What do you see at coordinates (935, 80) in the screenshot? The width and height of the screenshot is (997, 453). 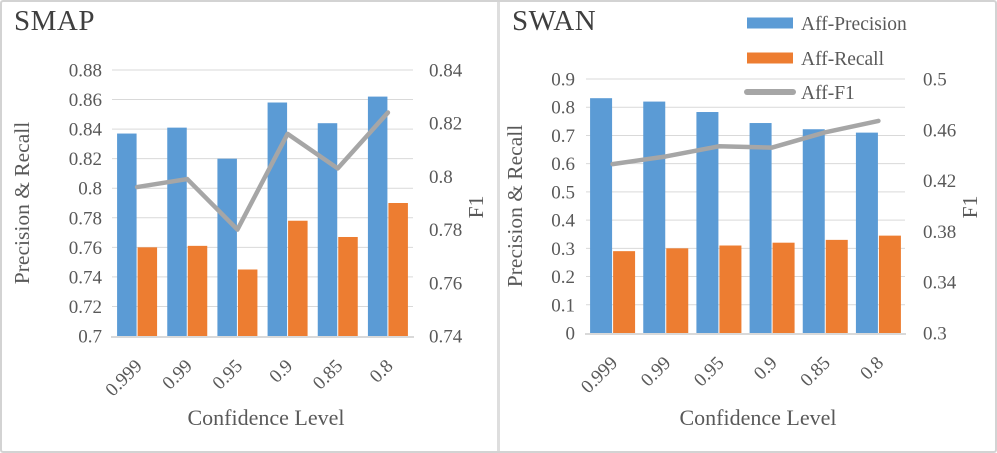 I see `y-axis-tick-label-right: 0.5` at bounding box center [935, 80].